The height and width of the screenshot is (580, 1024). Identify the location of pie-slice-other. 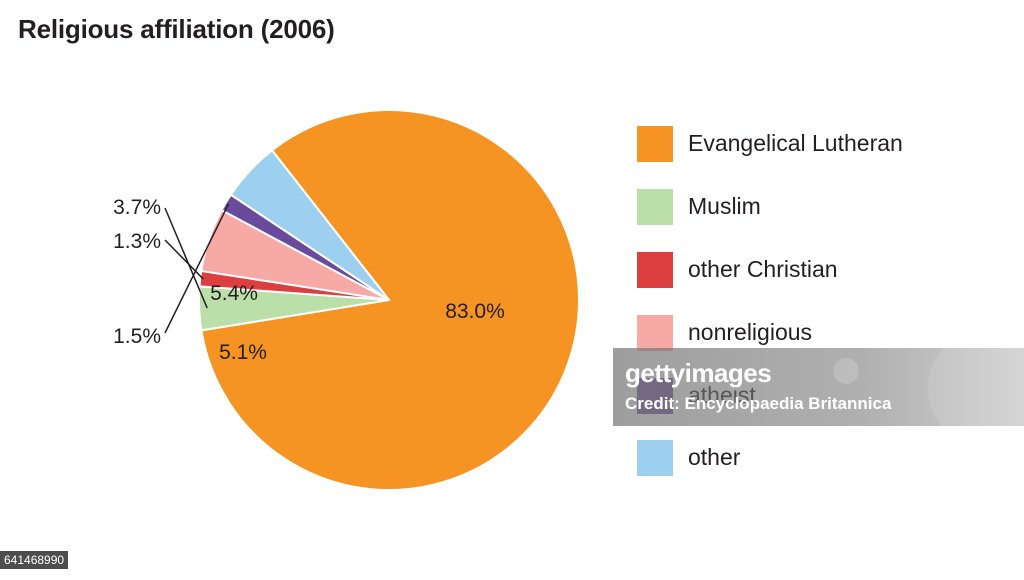
(309, 224).